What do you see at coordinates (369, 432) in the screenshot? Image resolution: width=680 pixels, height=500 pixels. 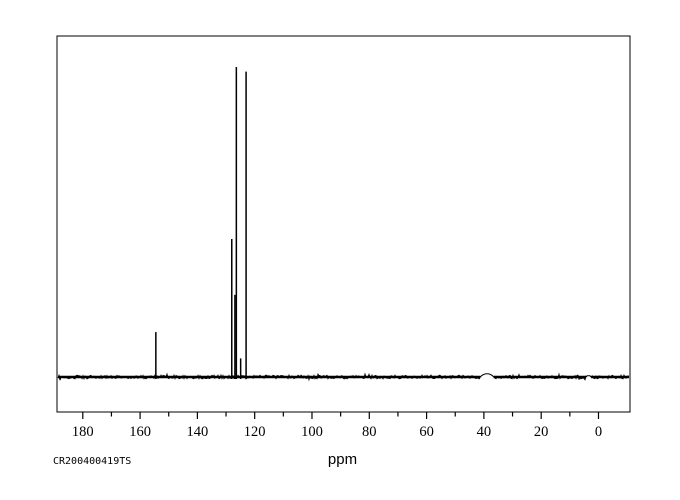 I see `x-tick-label: 80` at bounding box center [369, 432].